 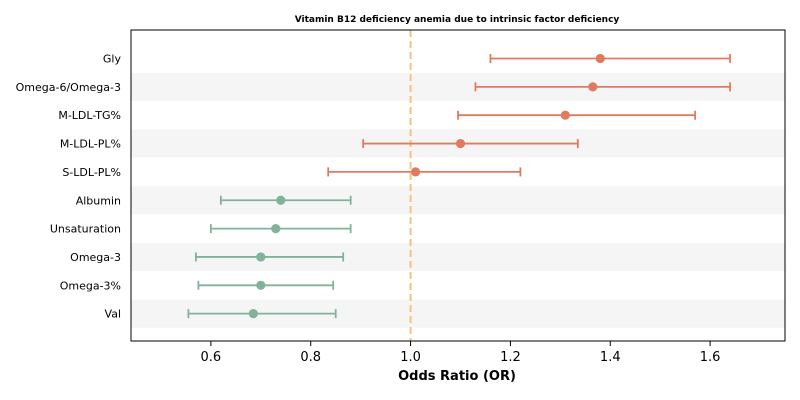 I want to click on x-tick-label: 0.8, so click(x=310, y=357).